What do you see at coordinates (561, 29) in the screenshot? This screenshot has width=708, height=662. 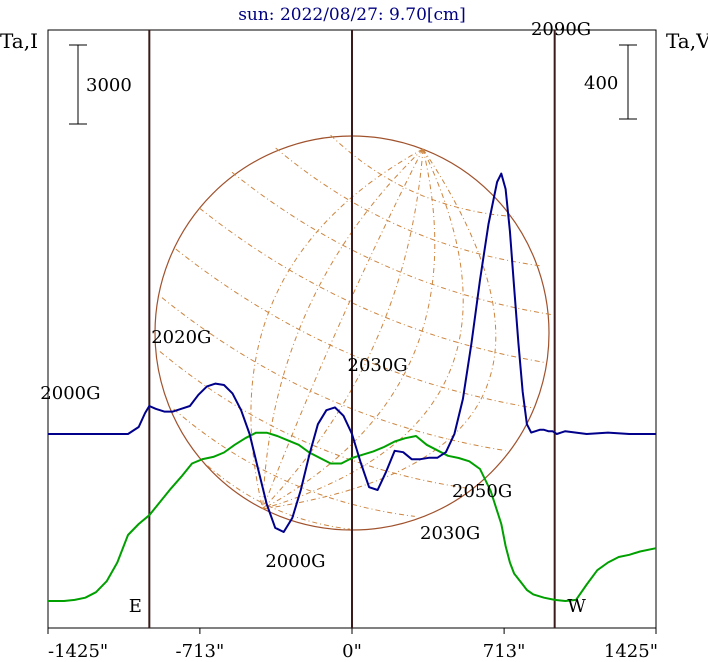 I see `annotation-label: 2090G` at bounding box center [561, 29].